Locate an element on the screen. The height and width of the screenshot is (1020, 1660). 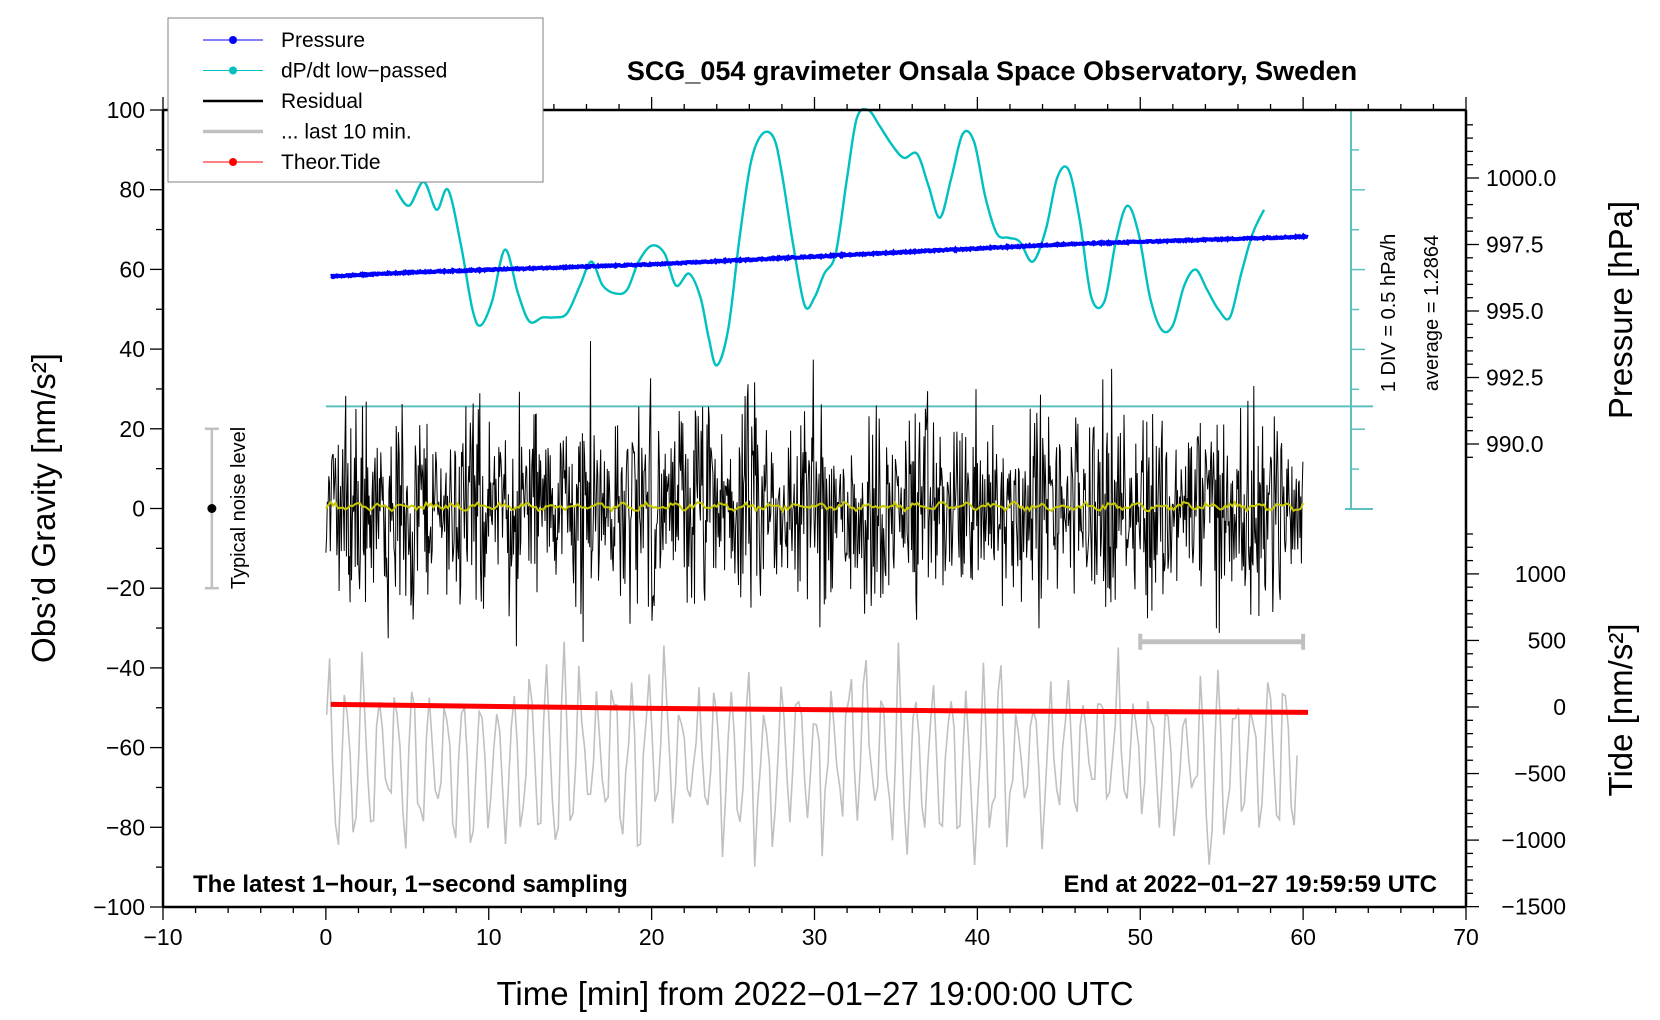
x-tick-label: 0 is located at coordinates (325, 937).